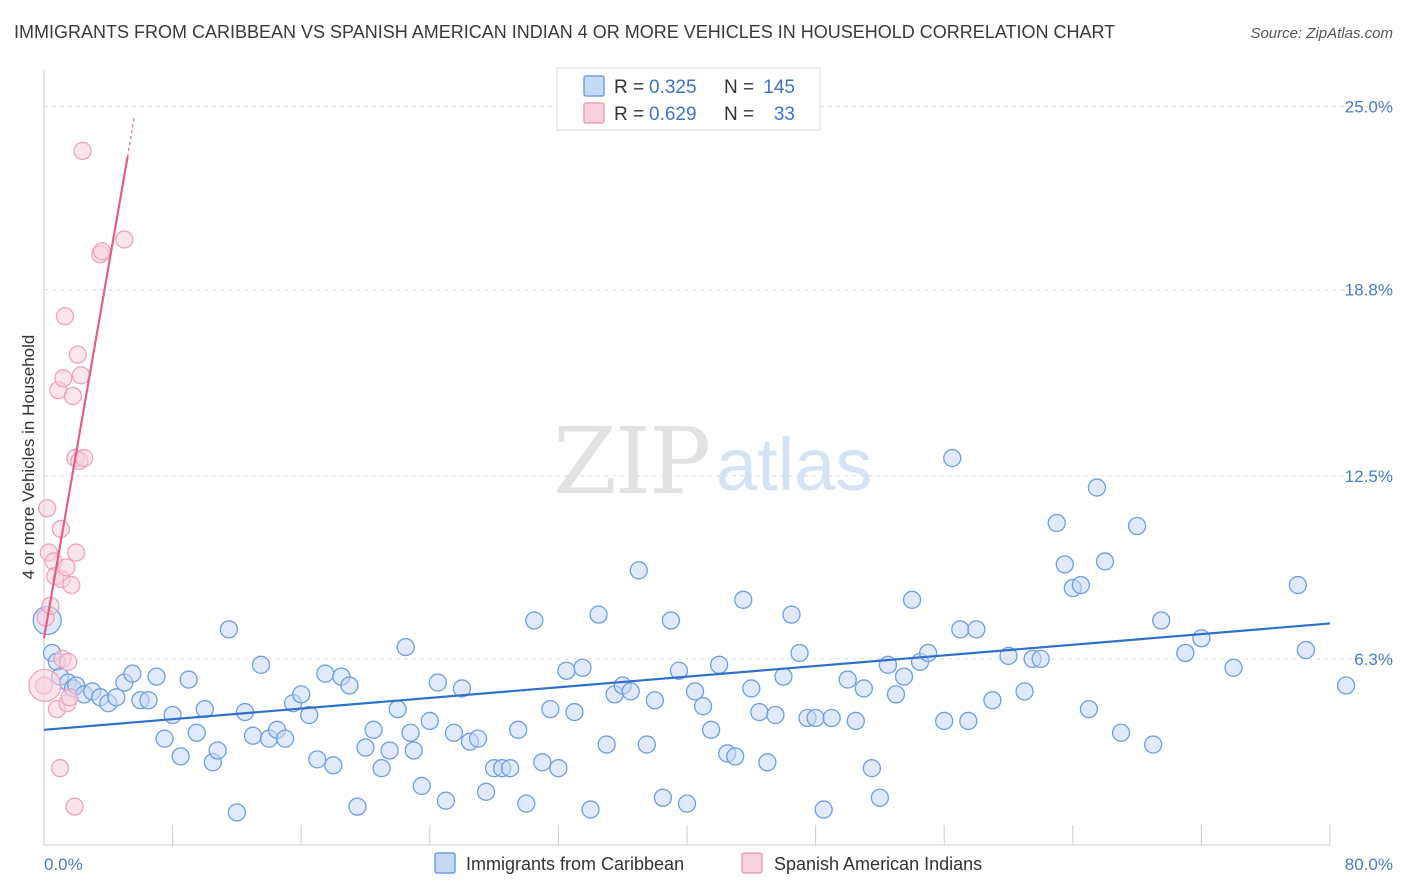 The height and width of the screenshot is (892, 1406). What do you see at coordinates (688, 99) in the screenshot?
I see `stats-legend: R = 0.325 N = 145 R = 0.629 N = 33` at bounding box center [688, 99].